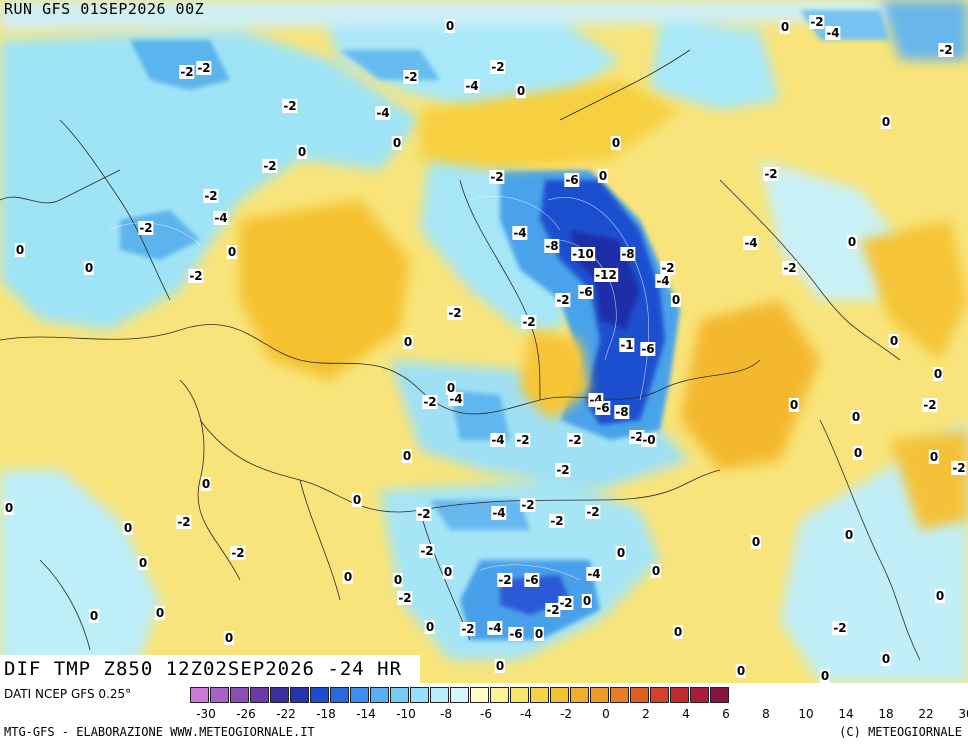  Describe the element at coordinates (552, 246) in the screenshot. I see `contour-label: -8` at that location.